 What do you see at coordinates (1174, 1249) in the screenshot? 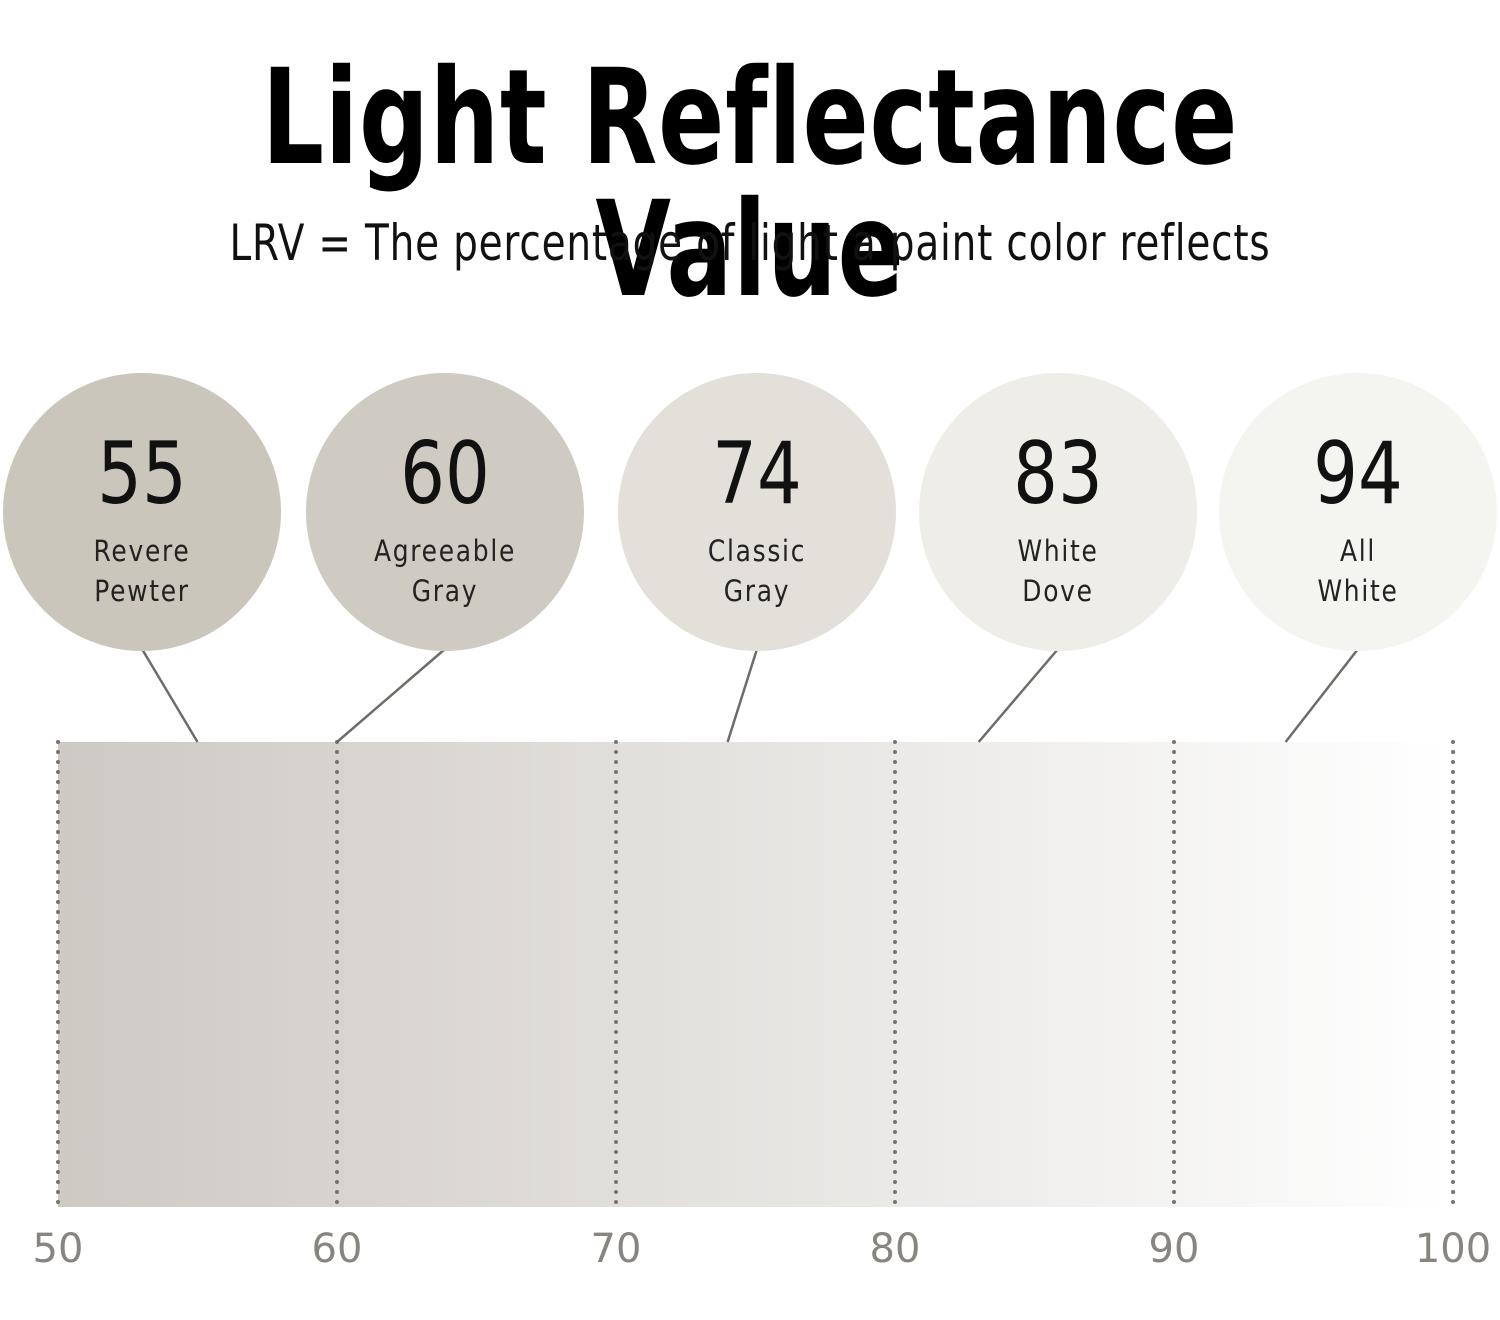
I see `tick-label-90: 90` at bounding box center [1174, 1249].